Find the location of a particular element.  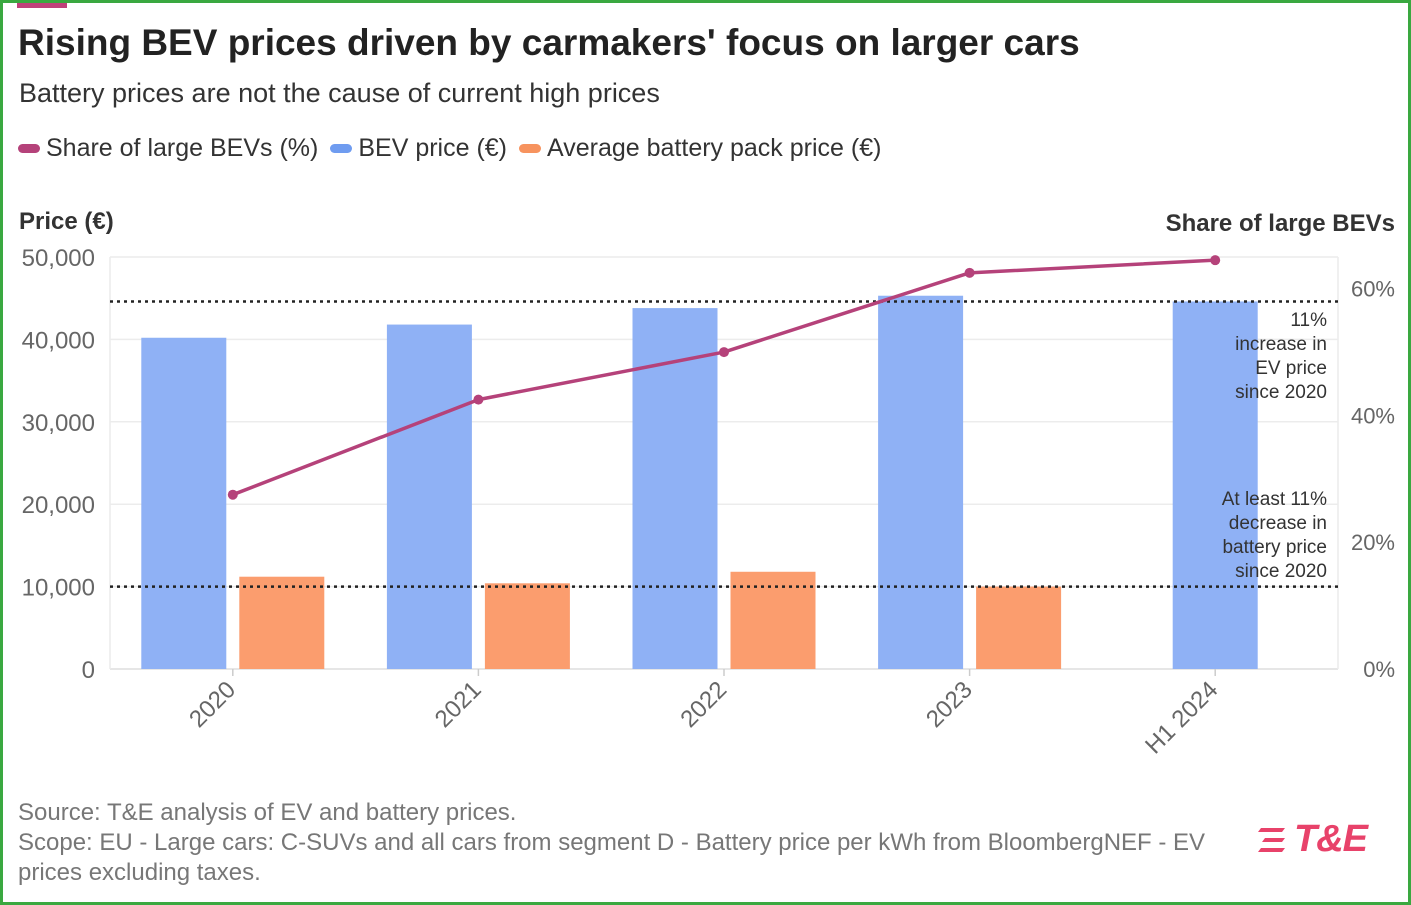

legend-label-battery-price: Average battery pack price (€) is located at coordinates (714, 148).